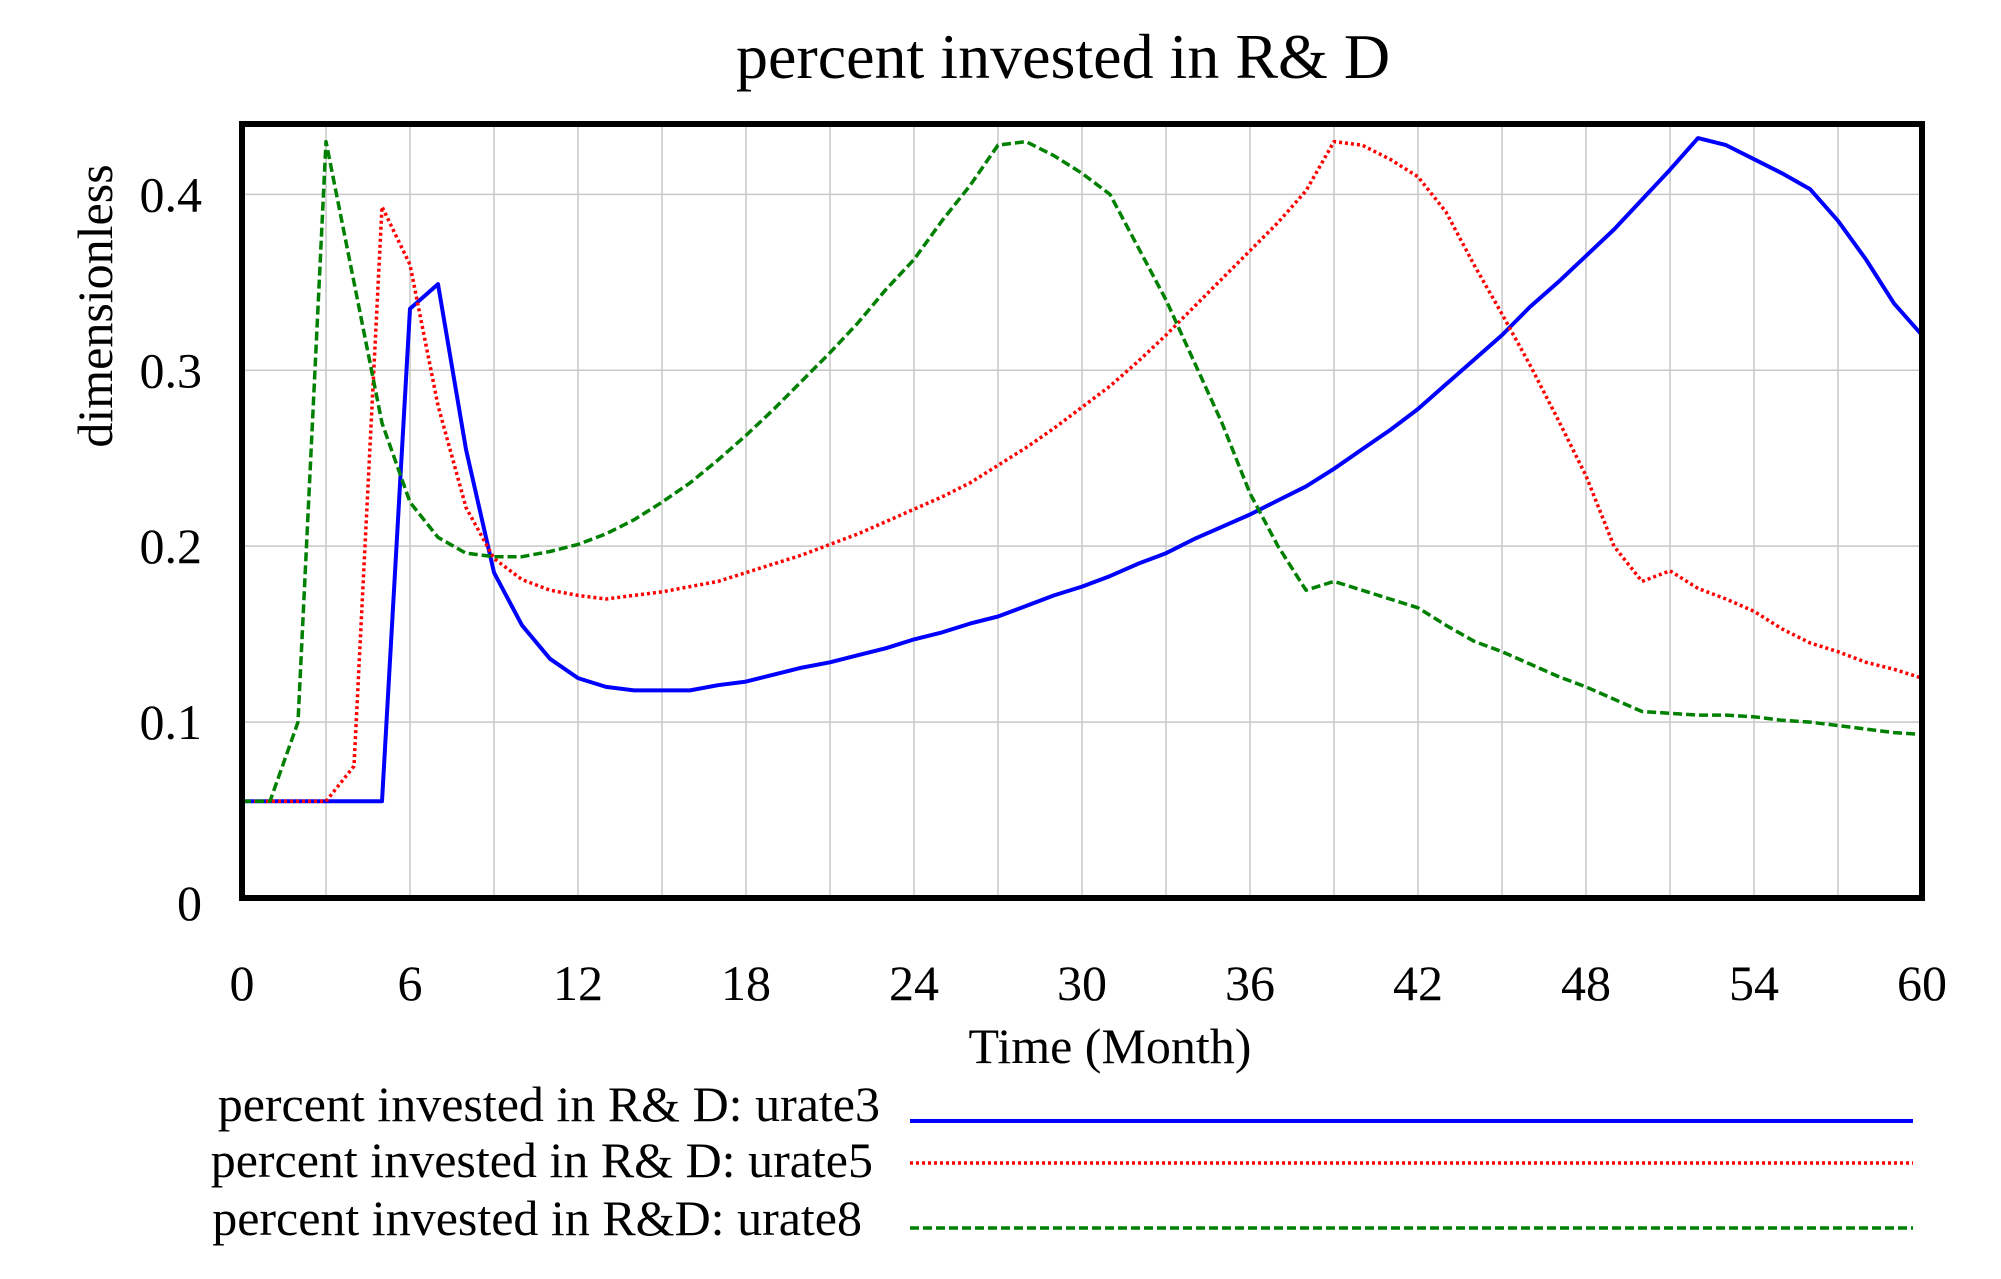  I want to click on y-tick-label: 0.3, so click(171, 370).